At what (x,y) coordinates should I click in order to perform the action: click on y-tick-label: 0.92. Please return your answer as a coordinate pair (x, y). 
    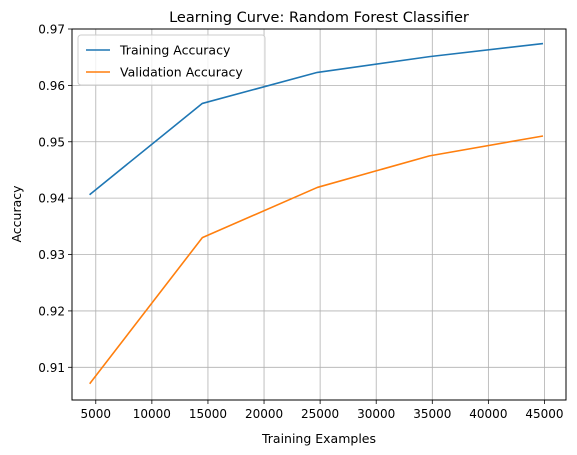
    Looking at the image, I should click on (51, 311).